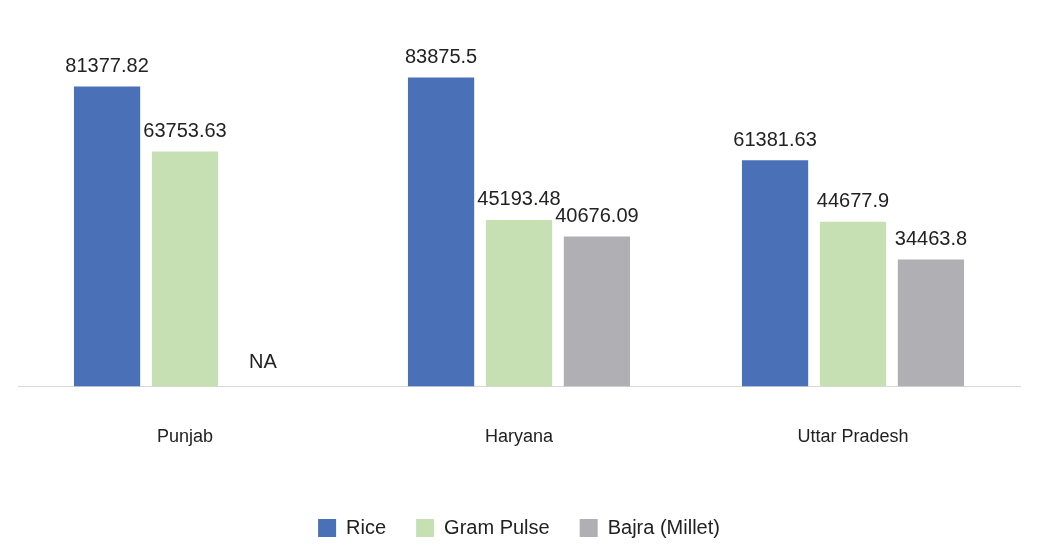  I want to click on data-label: 44677.9, so click(853, 200).